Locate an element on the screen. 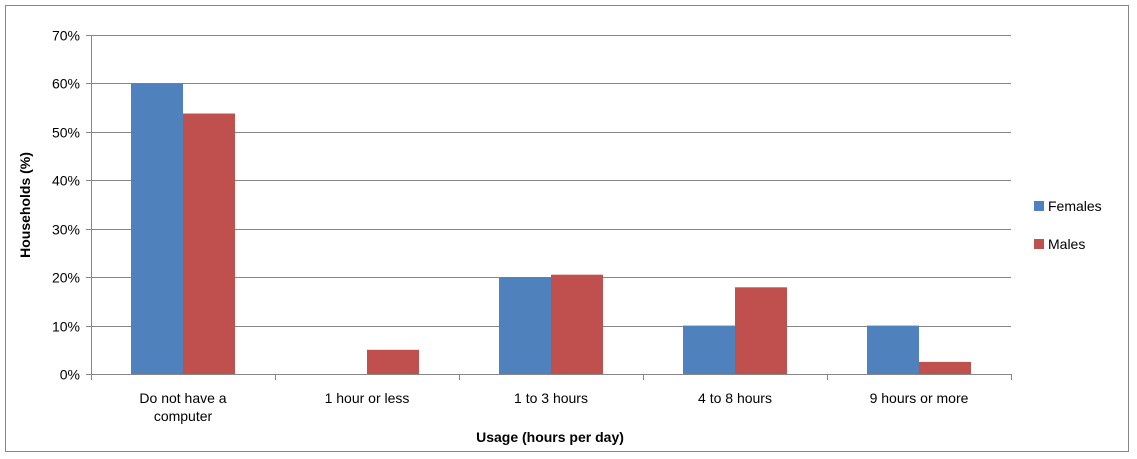 Image resolution: width=1137 pixels, height=459 pixels. x-tick-label: 1 to 3 hours is located at coordinates (551, 398).